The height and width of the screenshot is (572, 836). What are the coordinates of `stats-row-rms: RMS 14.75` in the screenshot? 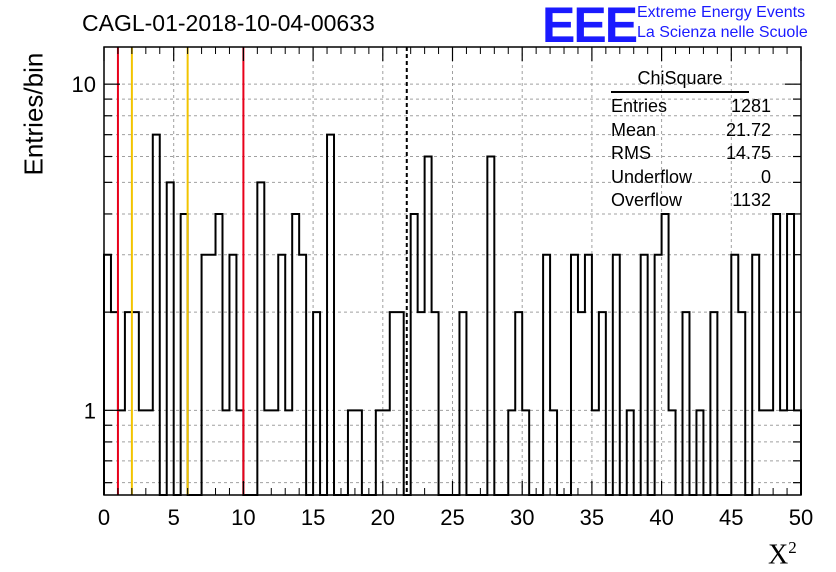 It's located at (691, 154).